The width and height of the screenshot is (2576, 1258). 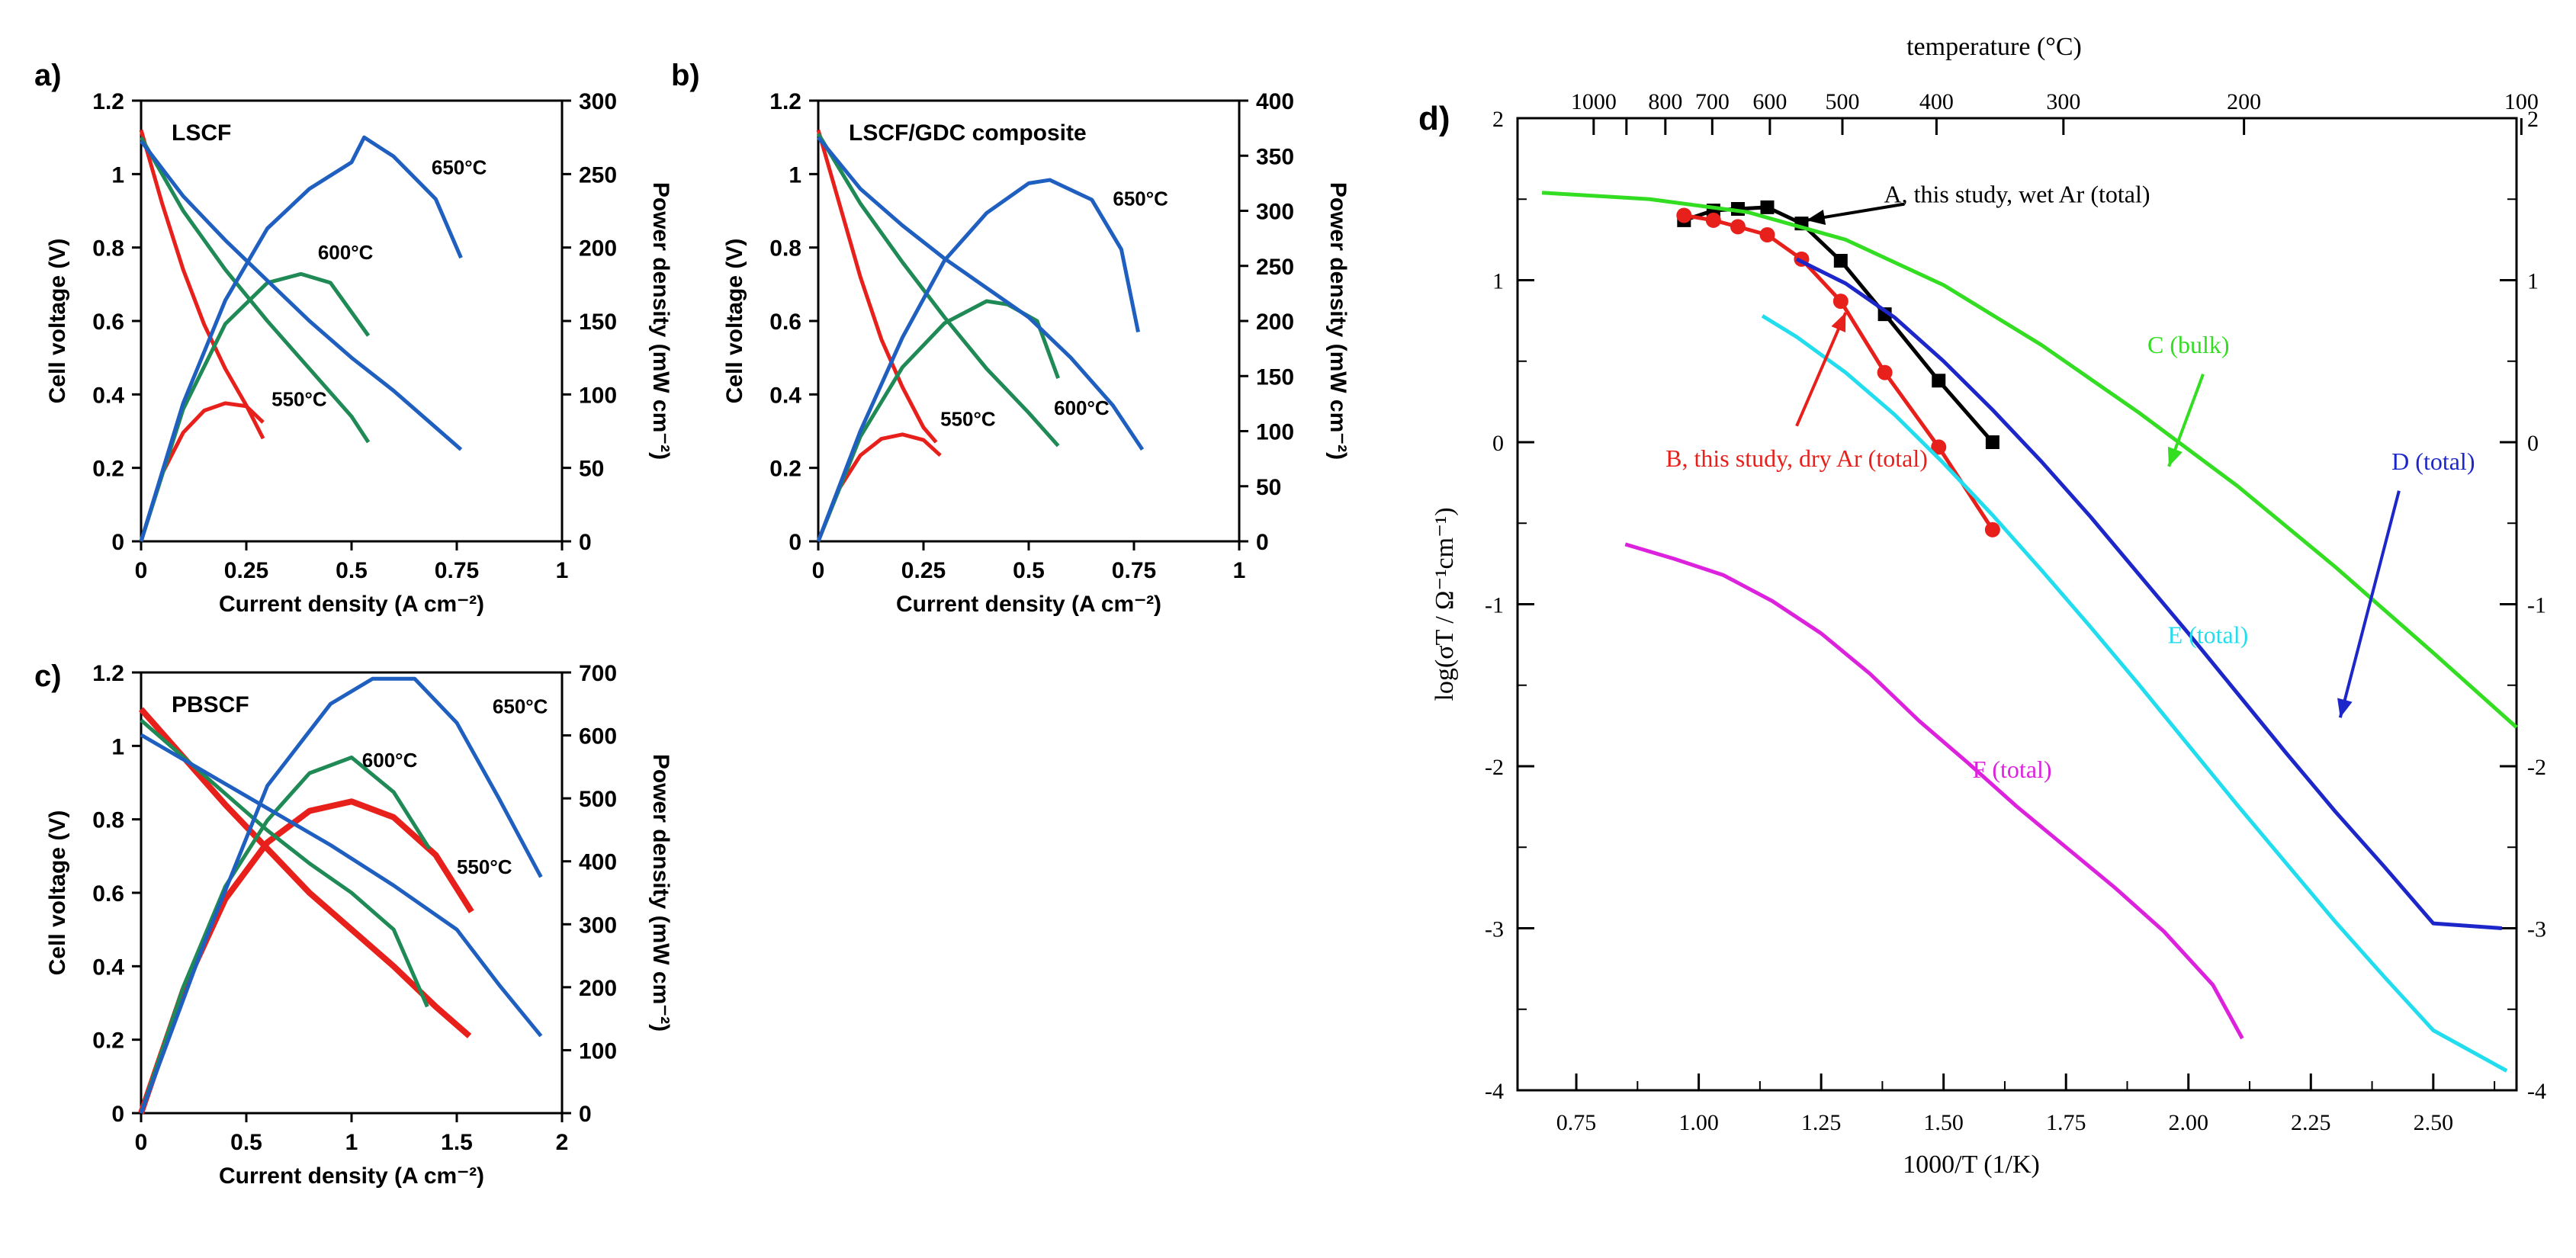 I want to click on x-tick-label: 1.50, so click(x=1943, y=1122).